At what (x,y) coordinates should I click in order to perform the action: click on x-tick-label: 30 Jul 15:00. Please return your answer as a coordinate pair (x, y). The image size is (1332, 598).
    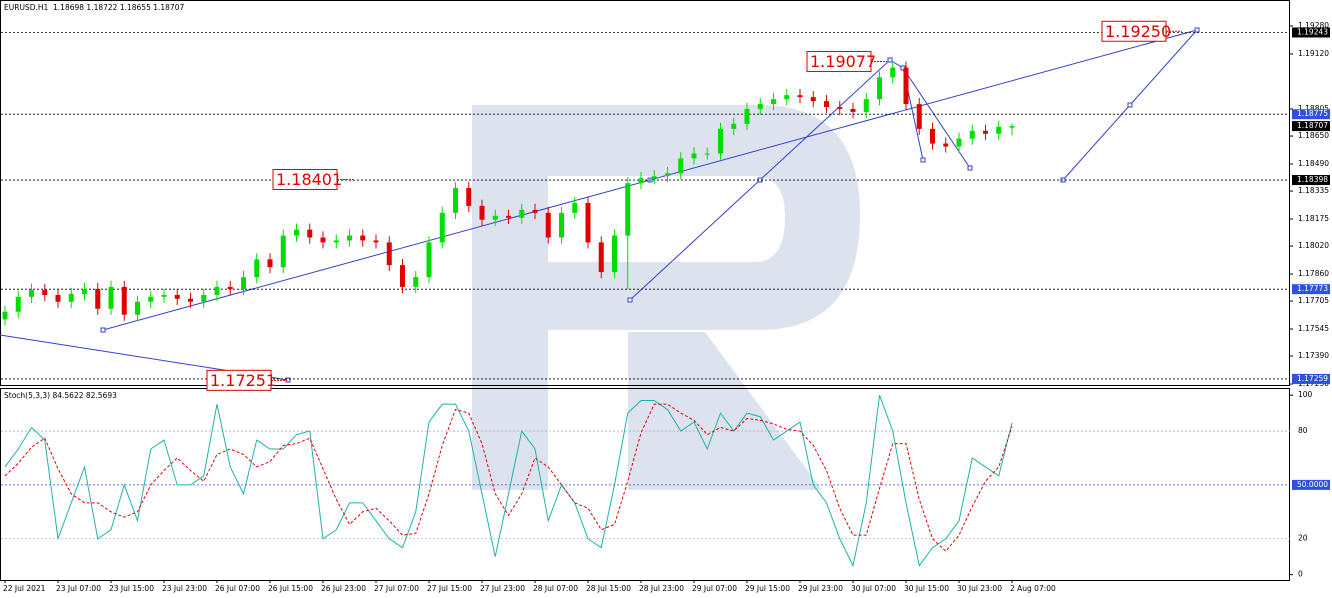
    Looking at the image, I should click on (926, 588).